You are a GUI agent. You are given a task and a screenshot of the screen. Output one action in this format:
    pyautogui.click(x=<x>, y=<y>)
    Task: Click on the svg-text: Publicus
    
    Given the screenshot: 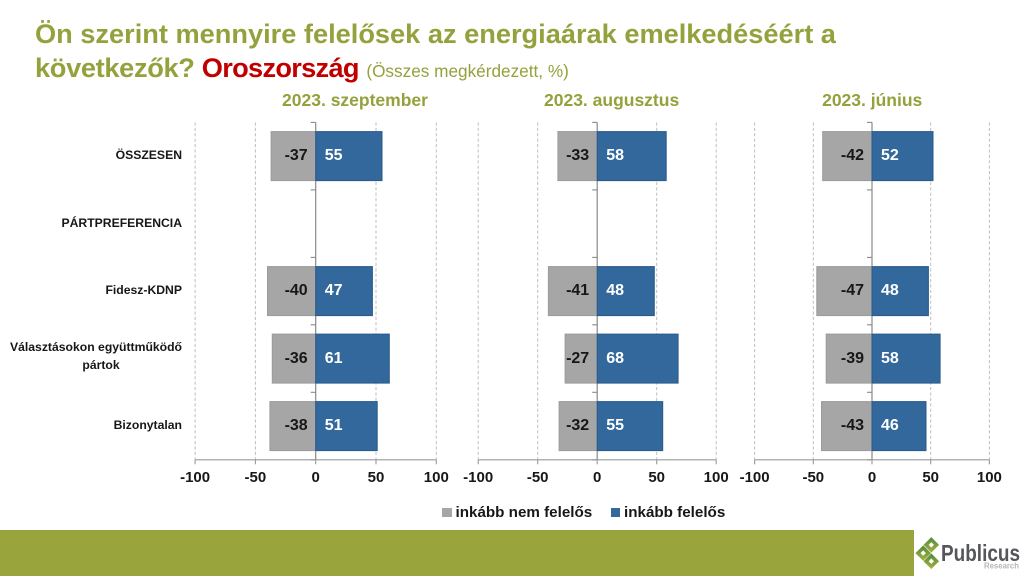 What is the action you would take?
    pyautogui.click(x=980, y=553)
    